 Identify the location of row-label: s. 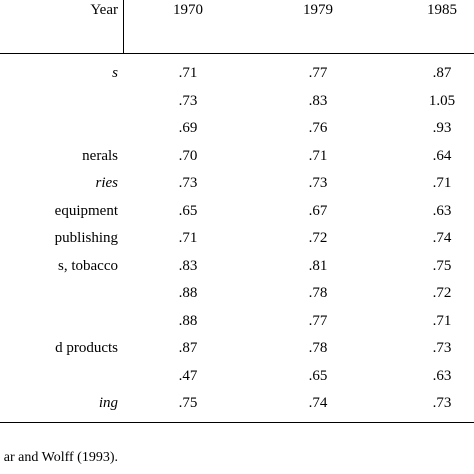
(115, 73).